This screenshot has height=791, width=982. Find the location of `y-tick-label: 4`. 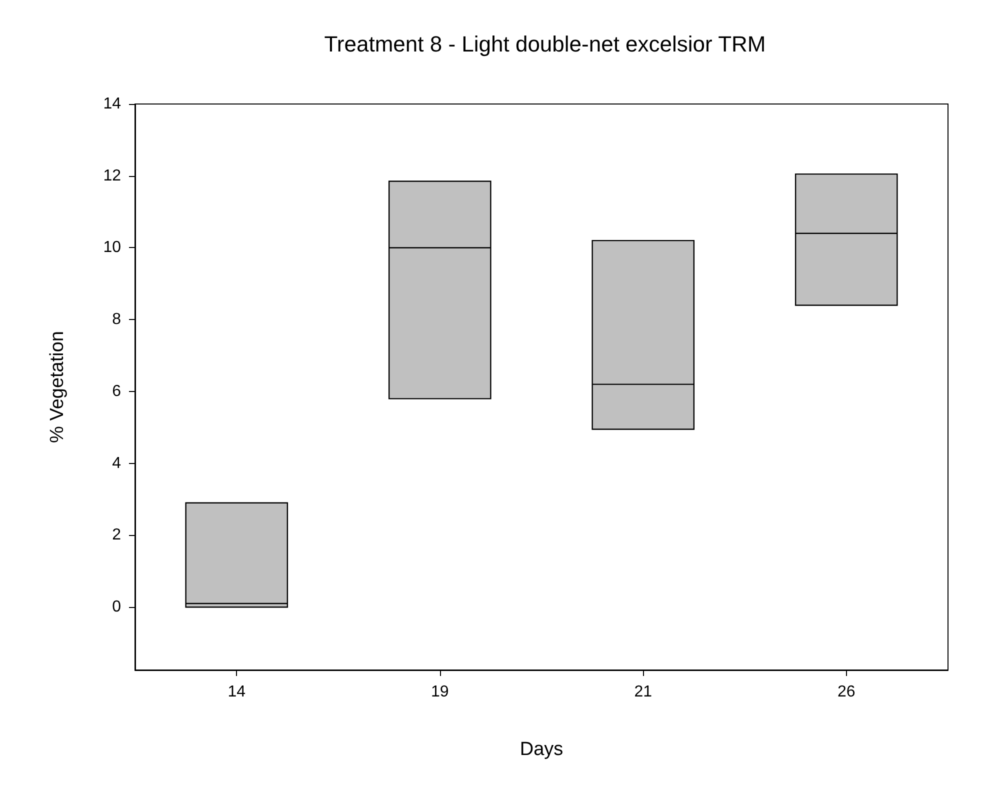

y-tick-label: 4 is located at coordinates (117, 463).